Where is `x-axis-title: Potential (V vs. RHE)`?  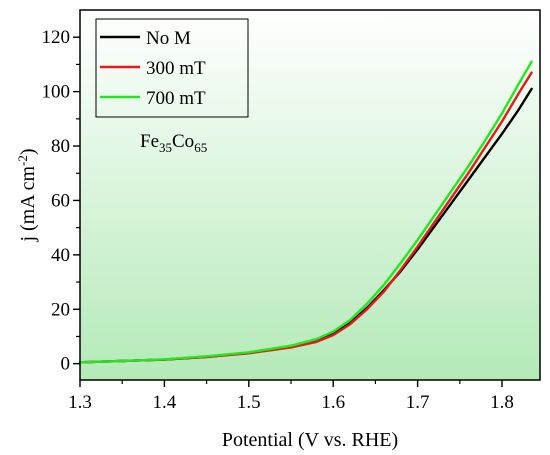
x-axis-title: Potential (V vs. RHE) is located at coordinates (310, 440).